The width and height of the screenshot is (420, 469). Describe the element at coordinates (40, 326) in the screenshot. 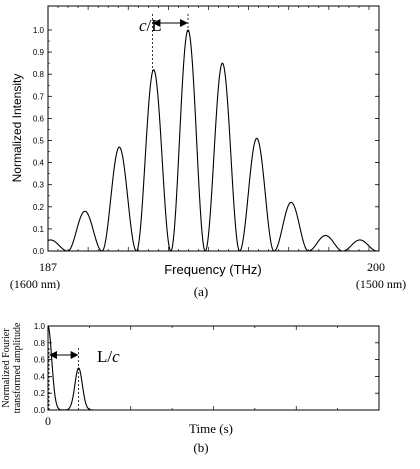

I see `b-y-tick-label: 1.0` at that location.